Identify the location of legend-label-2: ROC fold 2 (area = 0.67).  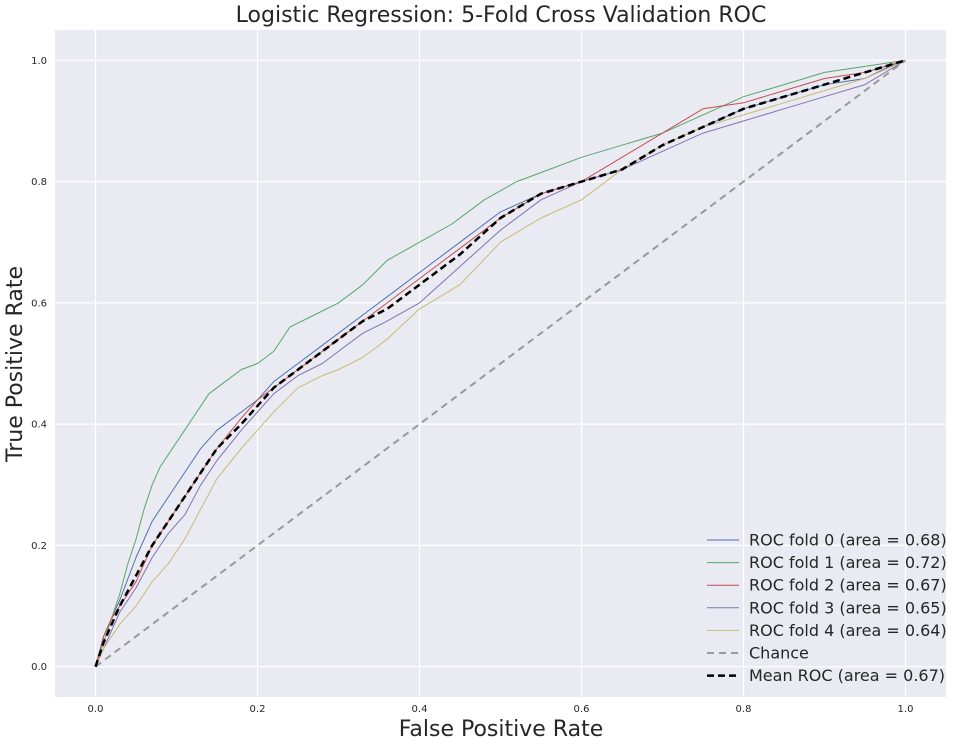
(848, 585).